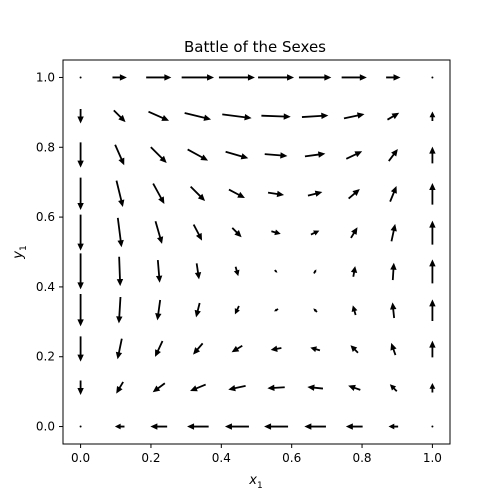 The image size is (500, 500). Describe the element at coordinates (80, 458) in the screenshot. I see `x-tick-label: 0.0` at that location.